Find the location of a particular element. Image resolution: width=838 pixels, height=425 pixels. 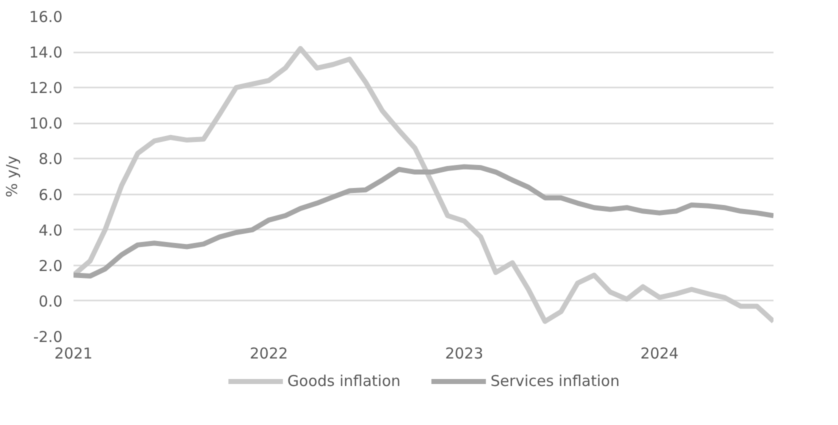

x-tick-label: 2024 is located at coordinates (659, 353).